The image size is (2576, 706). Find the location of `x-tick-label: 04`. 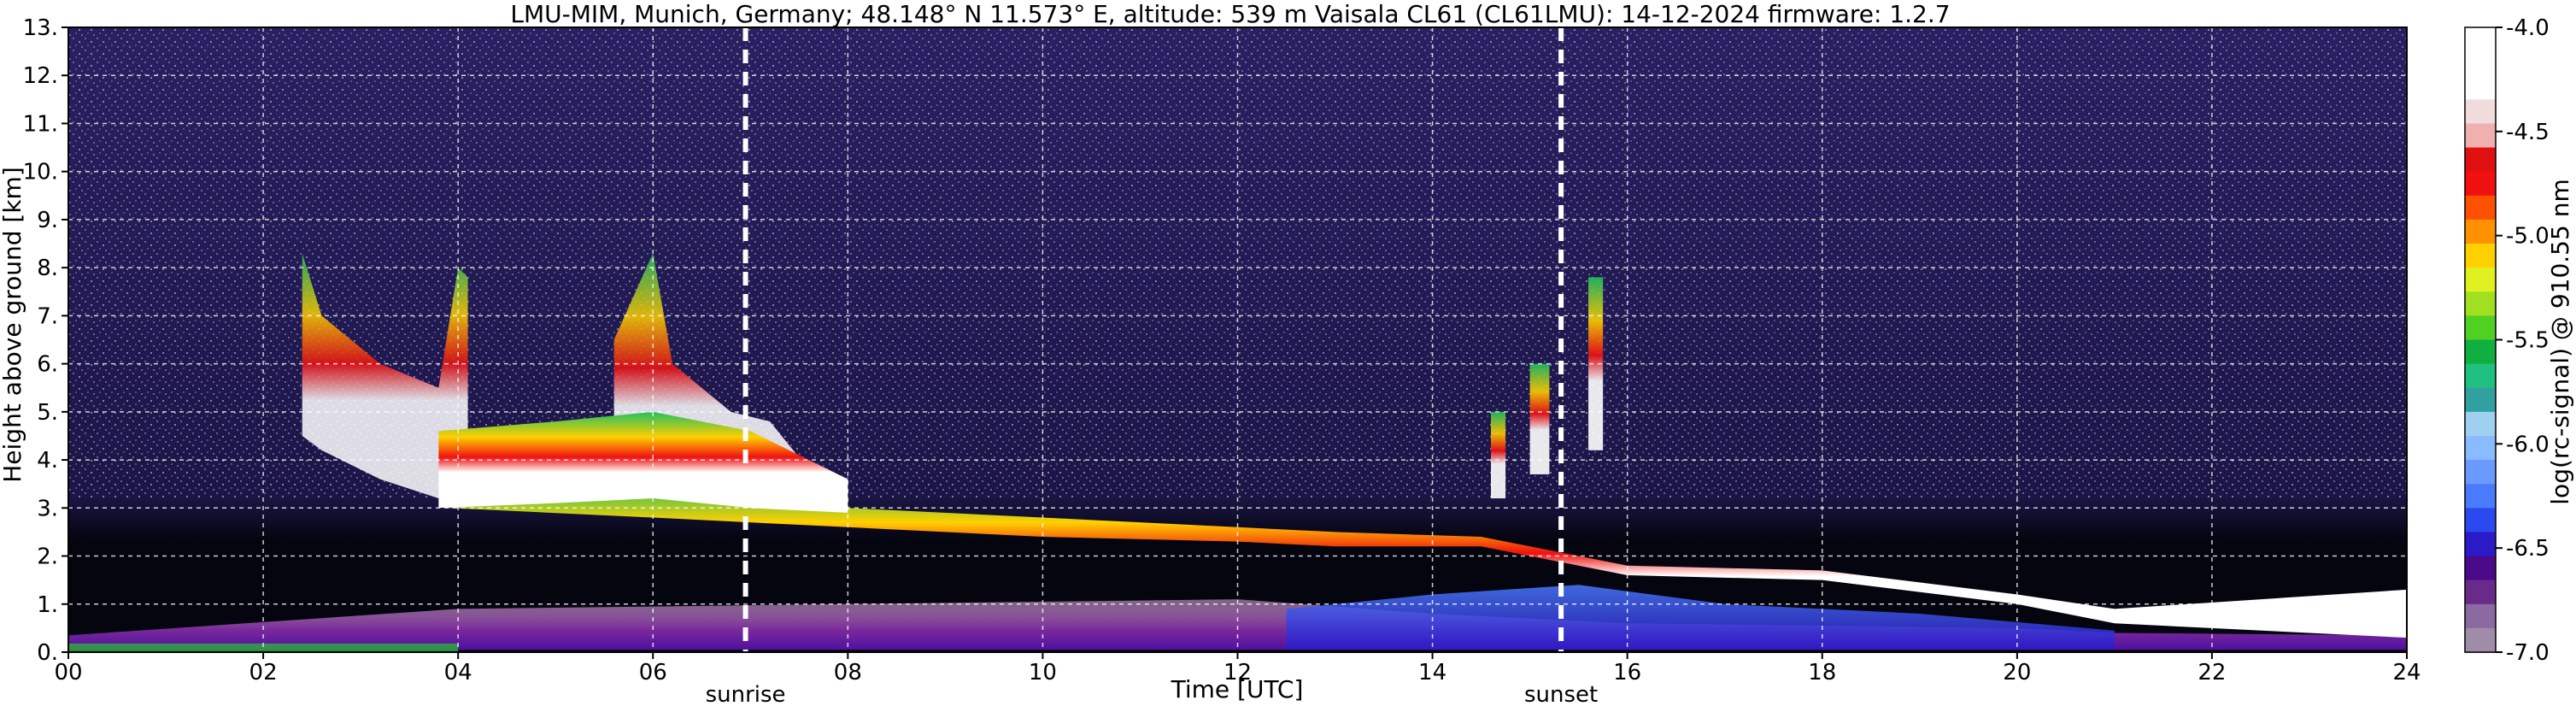

x-tick-label: 04 is located at coordinates (458, 672).